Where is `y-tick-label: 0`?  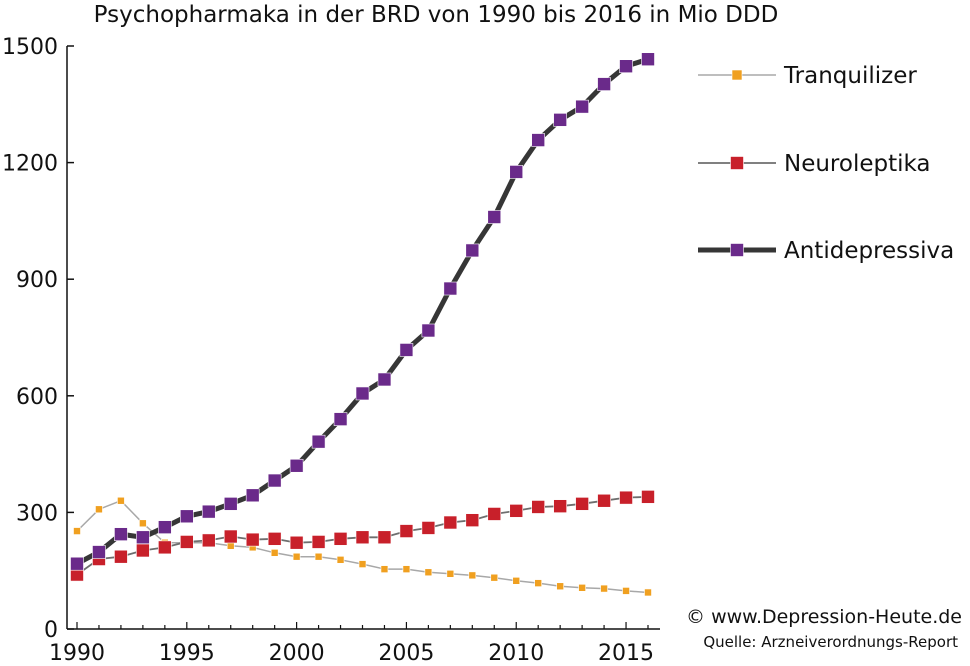
y-tick-label: 0 is located at coordinates (51, 630).